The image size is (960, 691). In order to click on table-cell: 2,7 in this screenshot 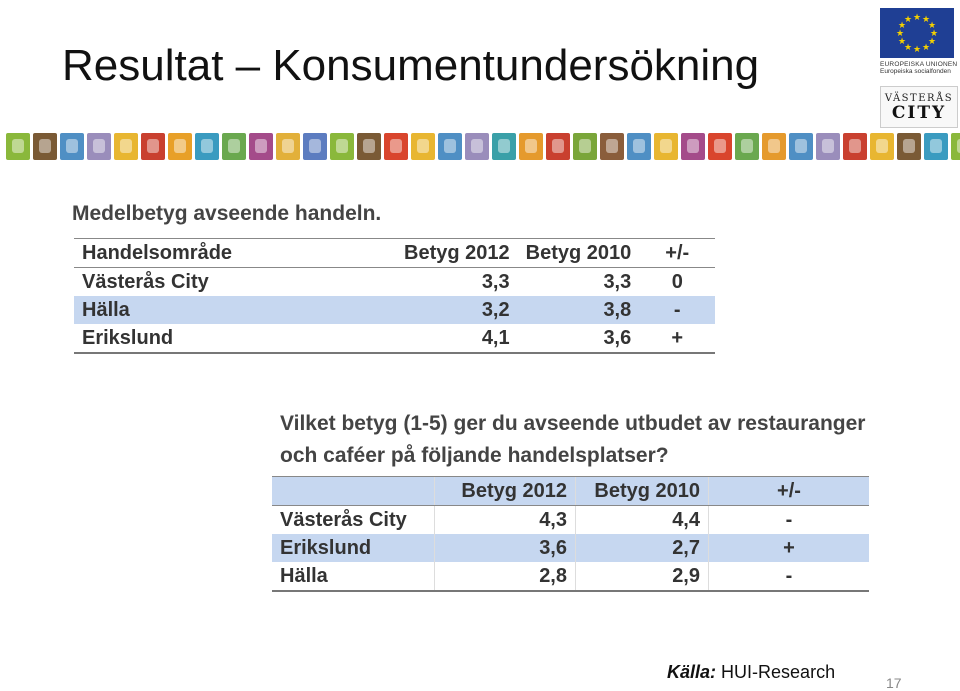, I will do `click(642, 548)`.